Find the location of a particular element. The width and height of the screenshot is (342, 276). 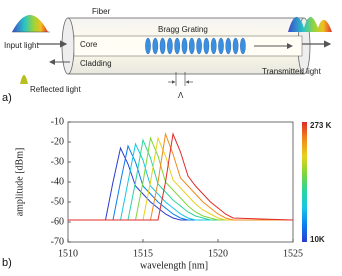

y-tick-label: -30 is located at coordinates (57, 161).